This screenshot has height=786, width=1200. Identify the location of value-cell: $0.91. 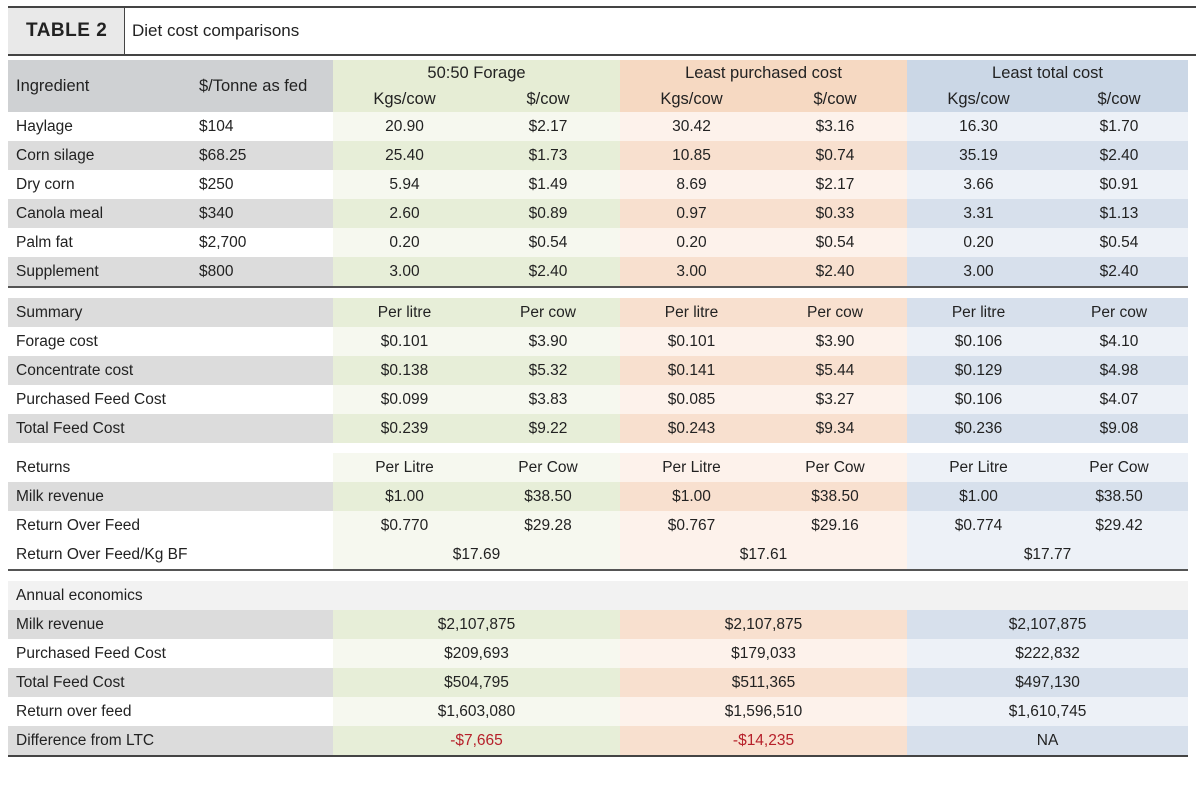
(1119, 184).